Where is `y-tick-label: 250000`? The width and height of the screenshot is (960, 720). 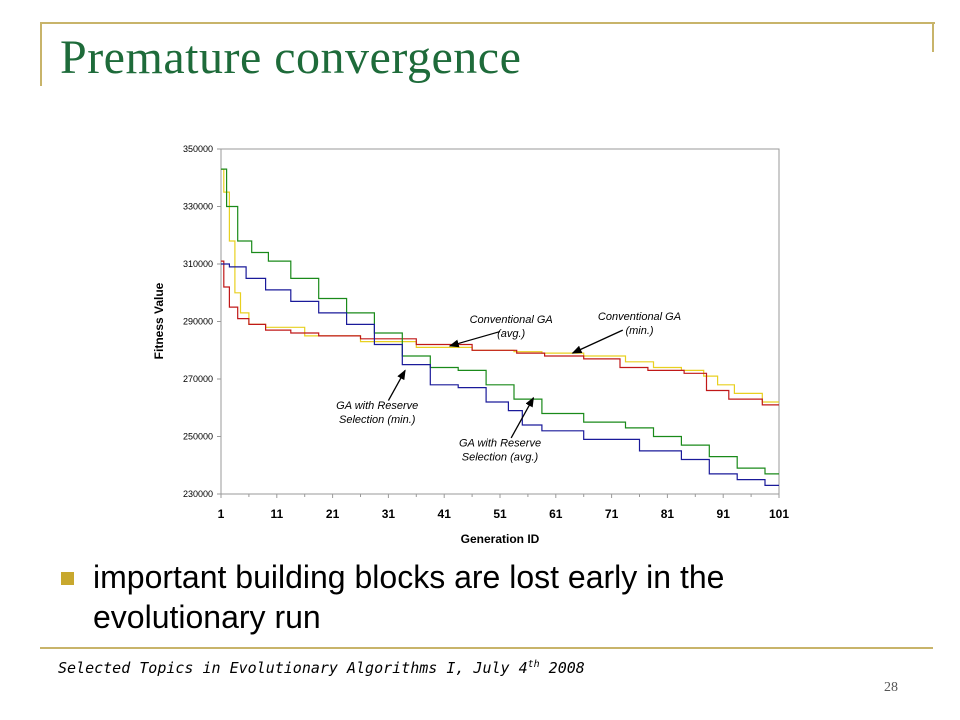 y-tick-label: 250000 is located at coordinates (198, 437).